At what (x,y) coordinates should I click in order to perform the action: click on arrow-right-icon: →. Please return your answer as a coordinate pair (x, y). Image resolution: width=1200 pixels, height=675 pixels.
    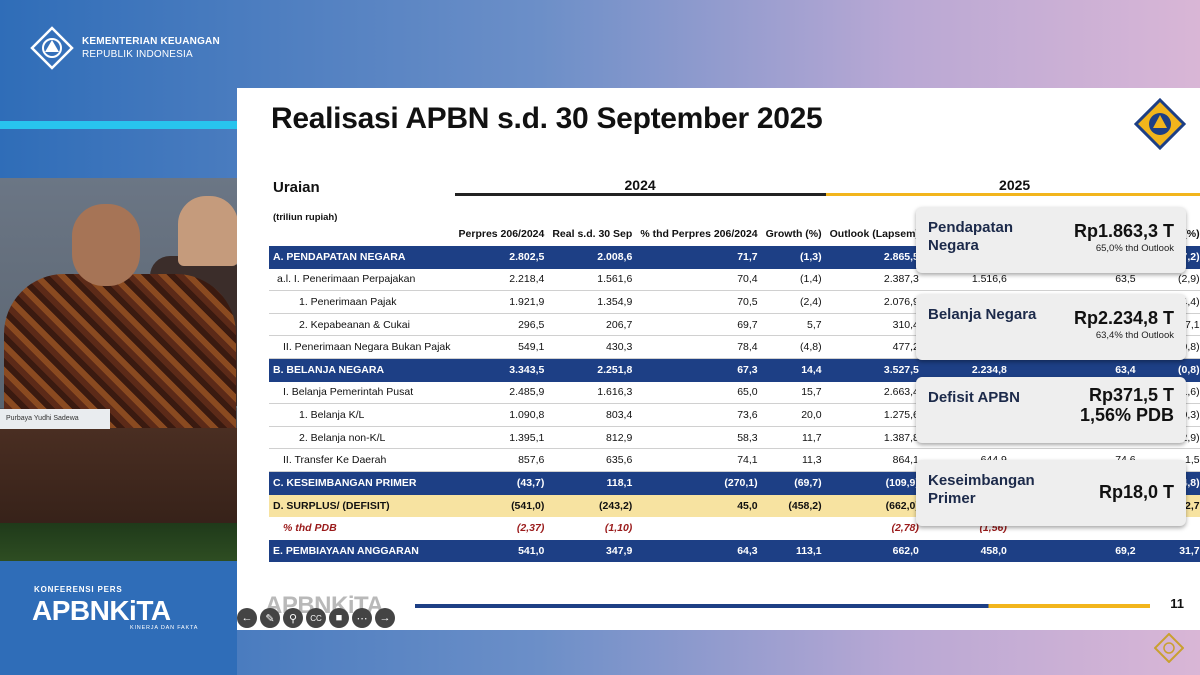
    Looking at the image, I should click on (385, 618).